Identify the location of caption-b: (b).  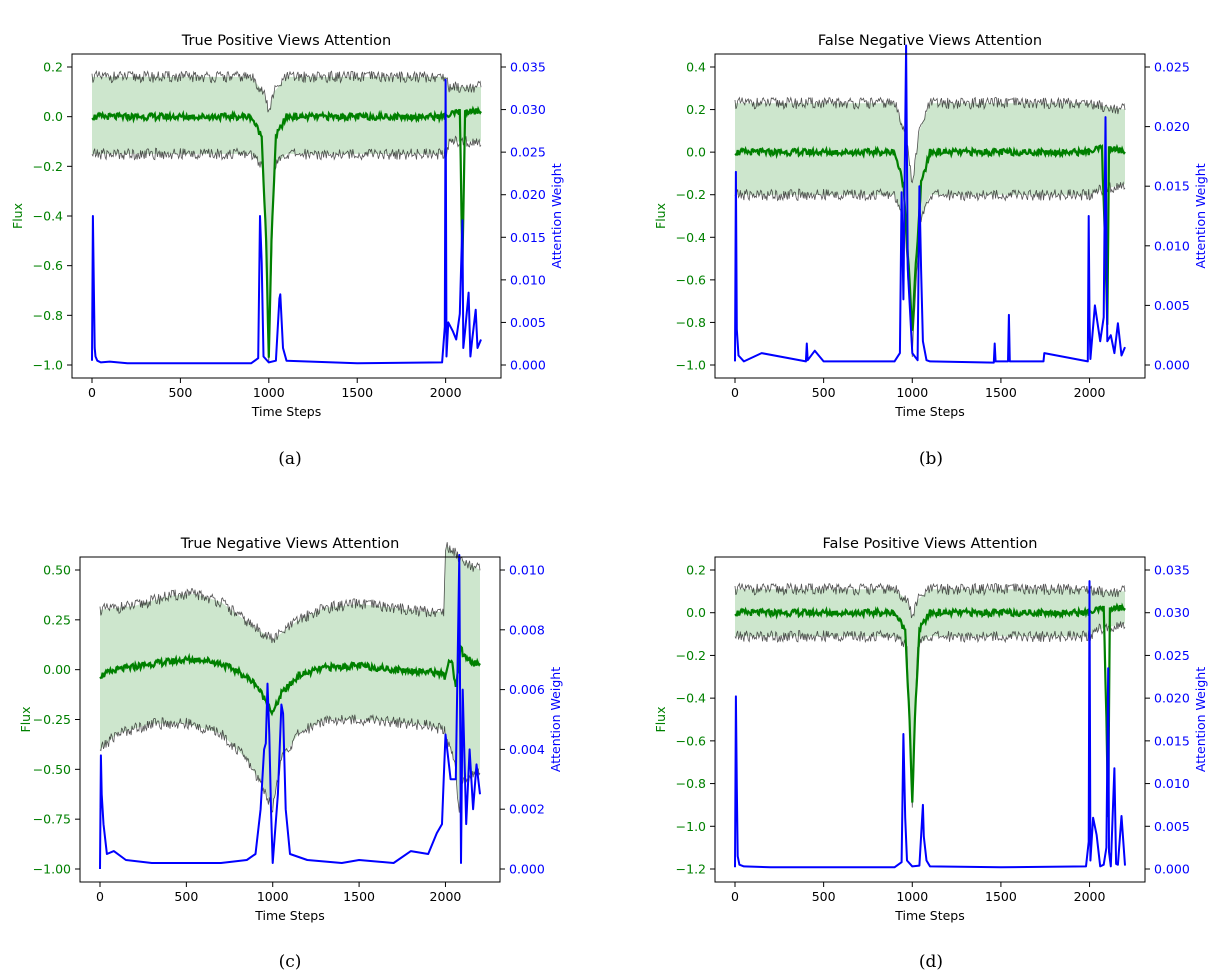
(931, 459).